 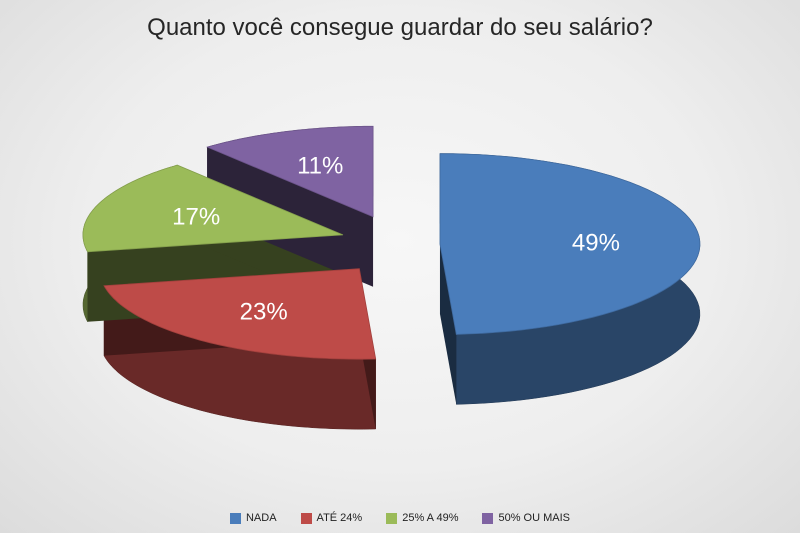 I want to click on legend-label: 50% OU MAIS, so click(x=534, y=518).